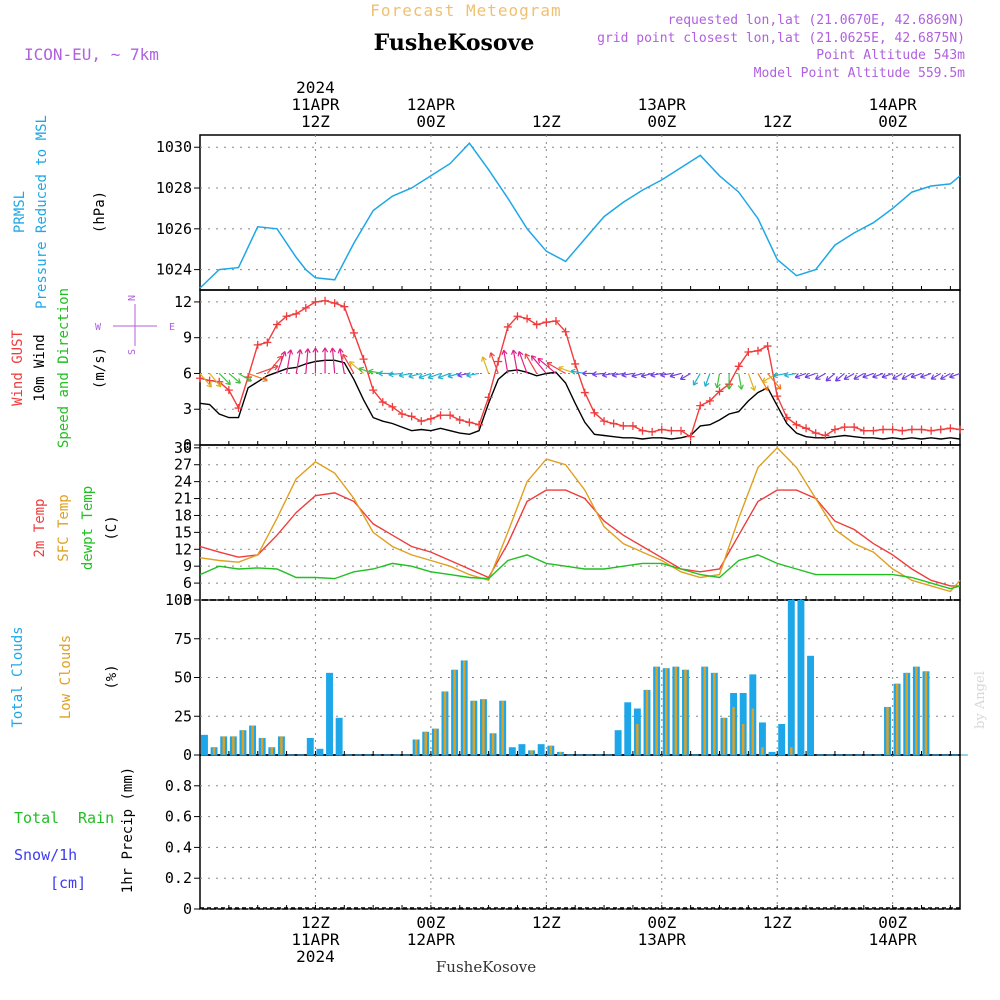 The image size is (1000, 1000). I want to click on y-tick-label: 24, so click(183, 482).